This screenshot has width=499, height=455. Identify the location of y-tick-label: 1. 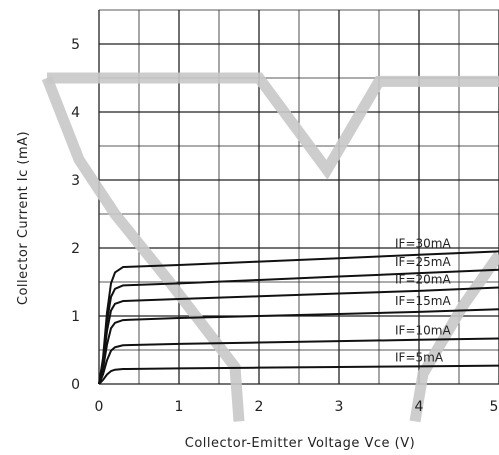
(75, 317).